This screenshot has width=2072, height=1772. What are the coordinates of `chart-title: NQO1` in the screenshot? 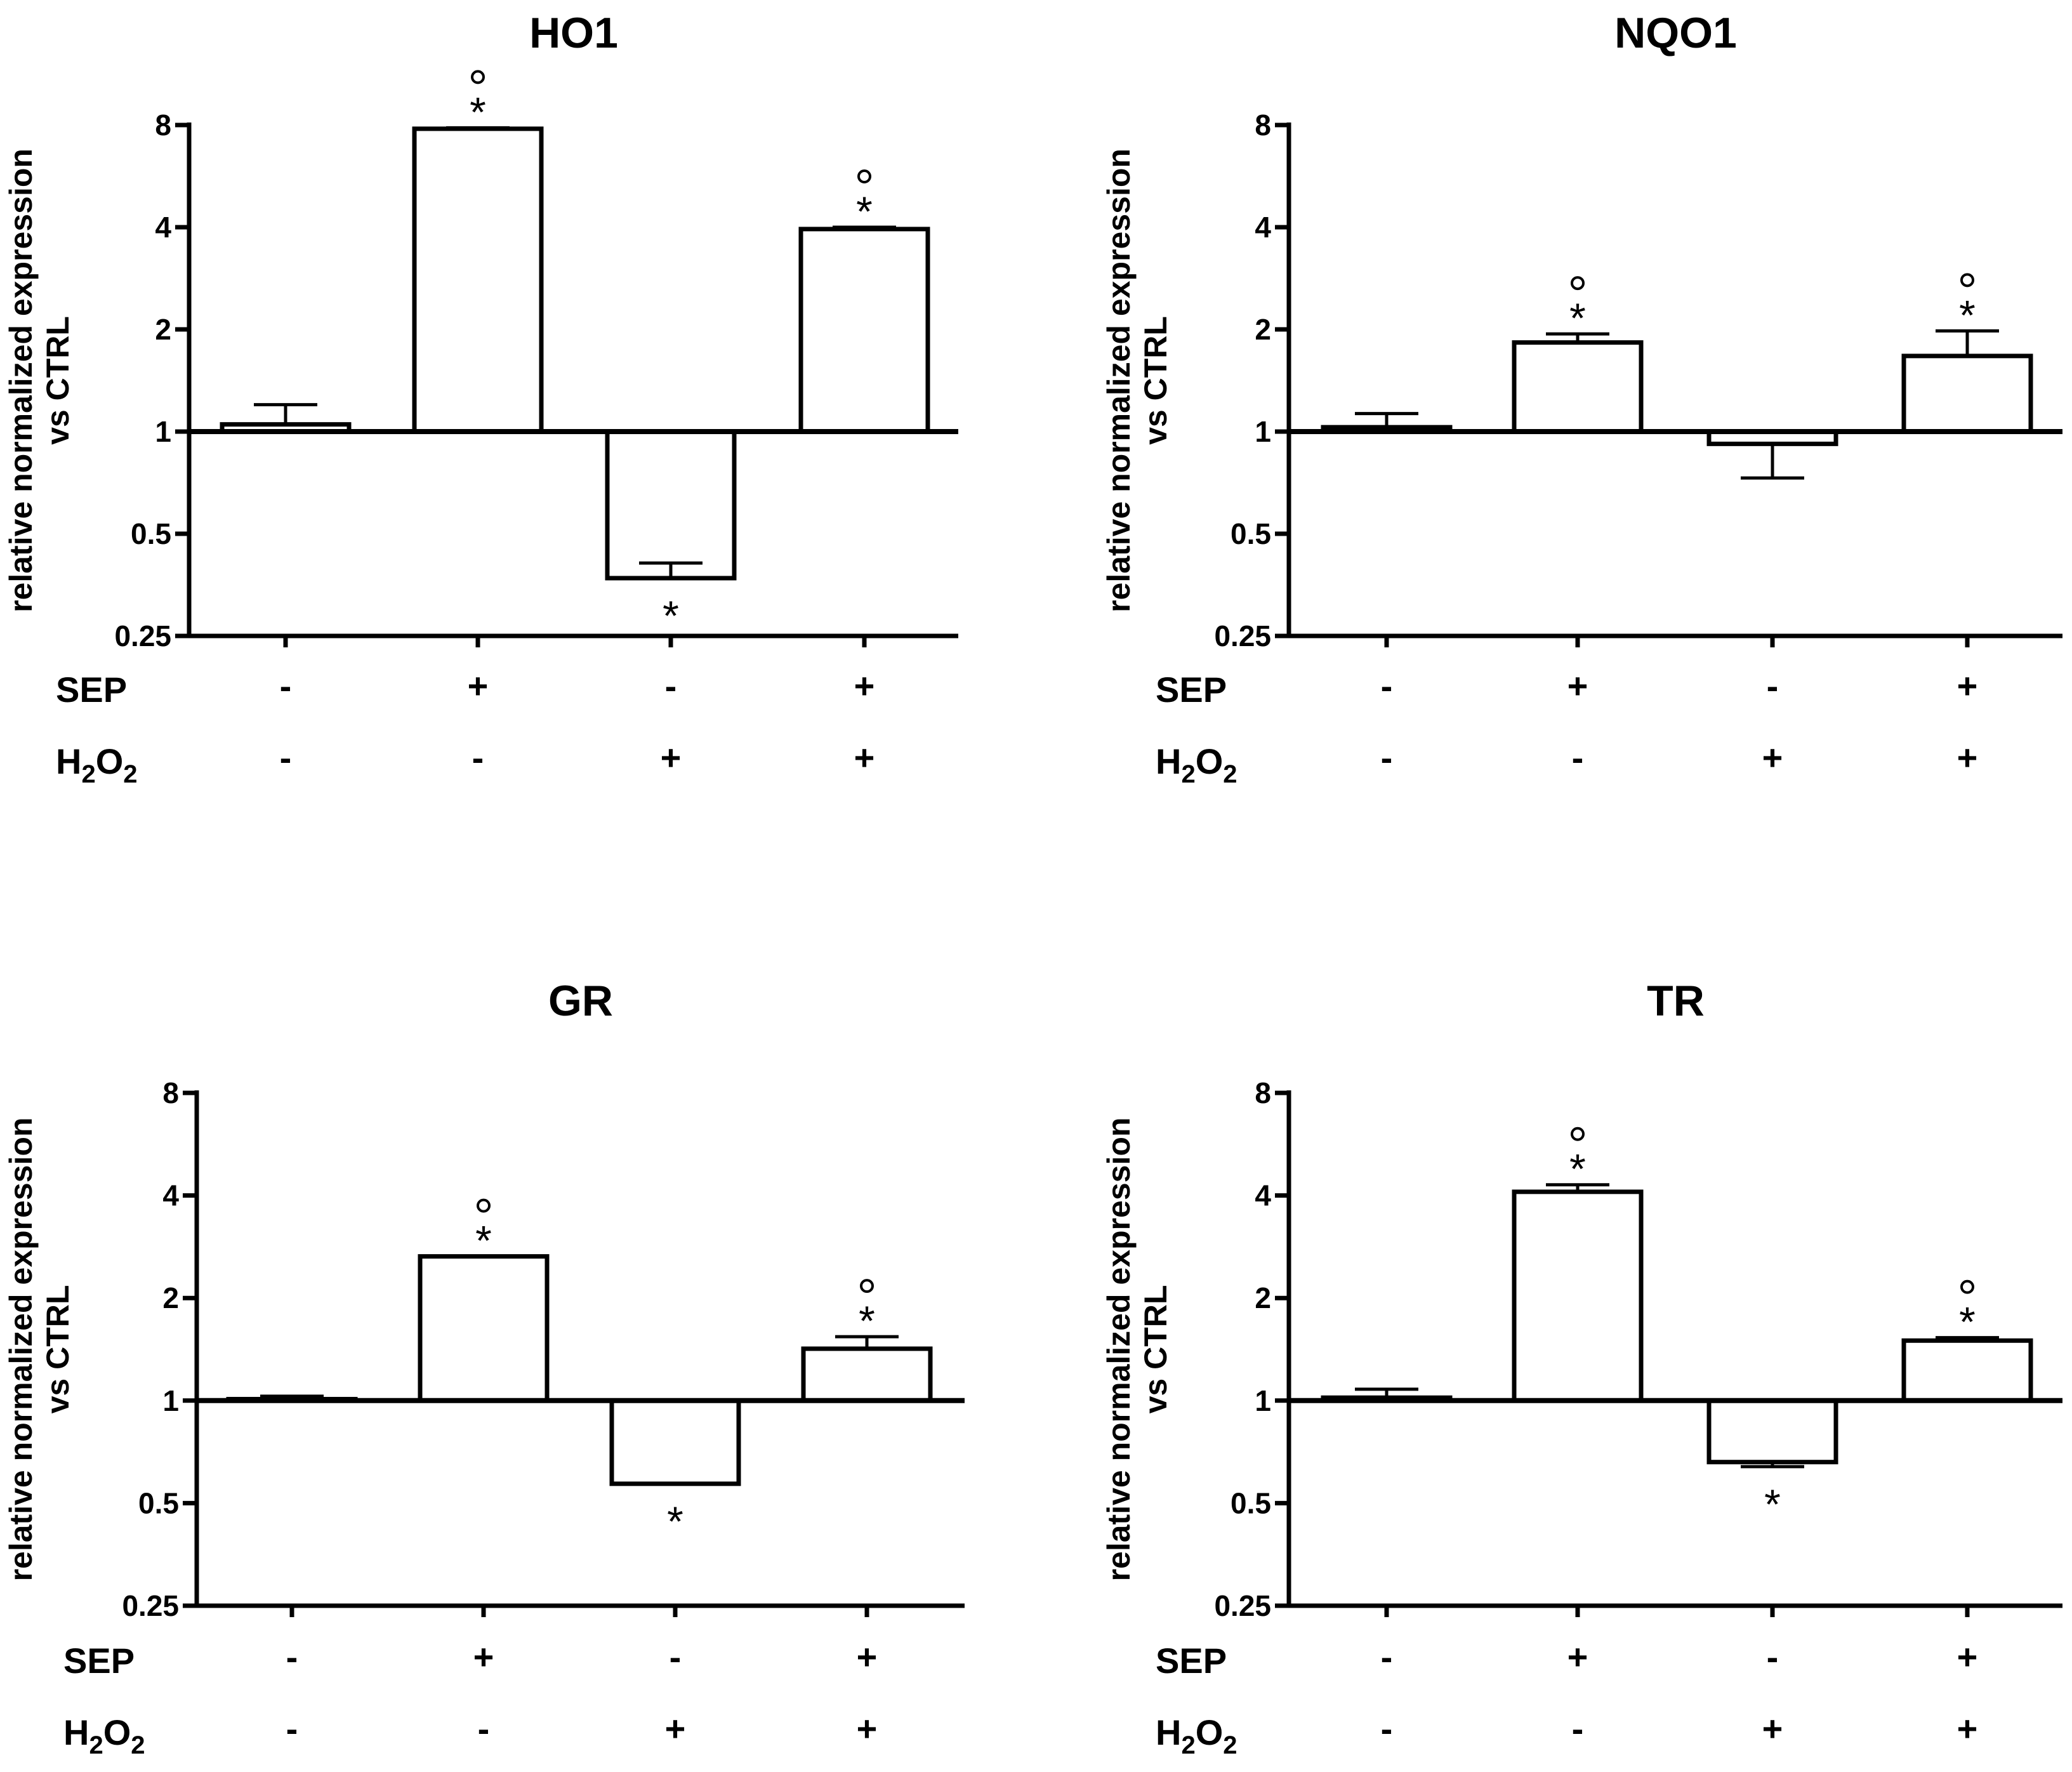 It's located at (1675, 33).